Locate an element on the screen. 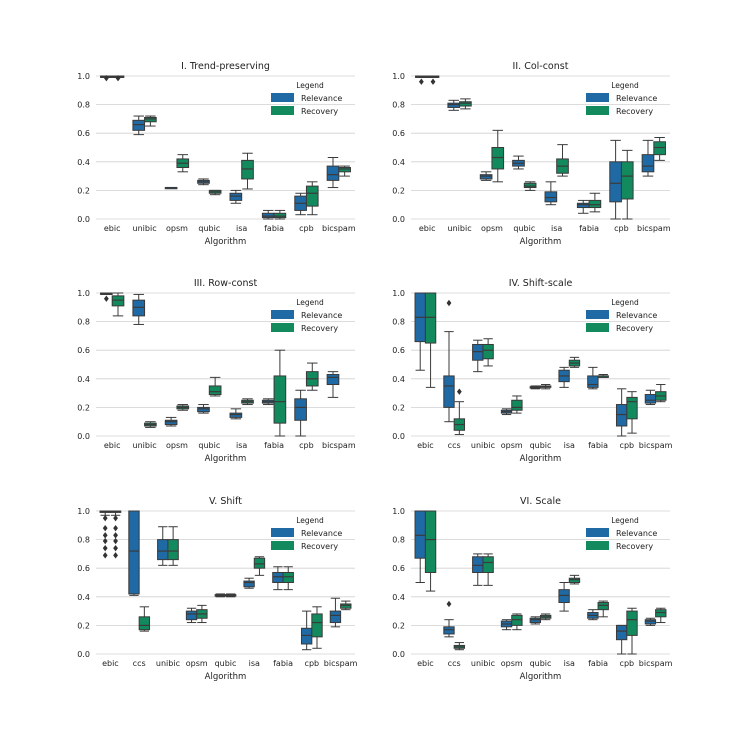  y-tick-label: 0.6 is located at coordinates (83, 568).